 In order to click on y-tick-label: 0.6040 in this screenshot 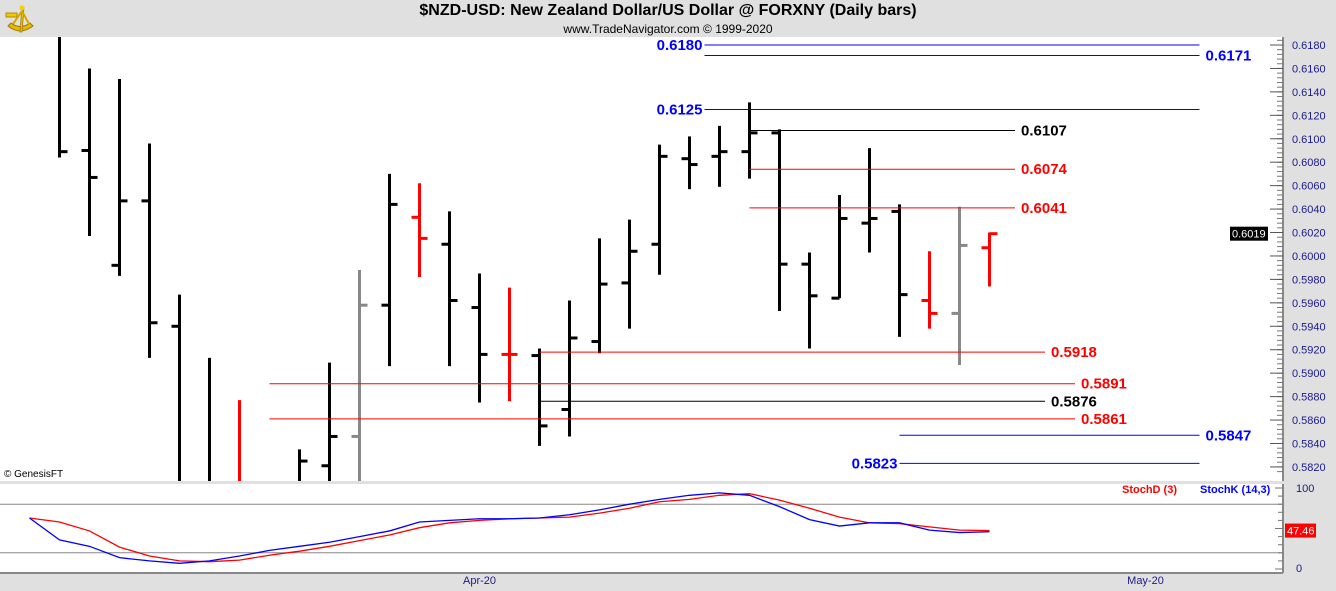, I will do `click(1309, 210)`.